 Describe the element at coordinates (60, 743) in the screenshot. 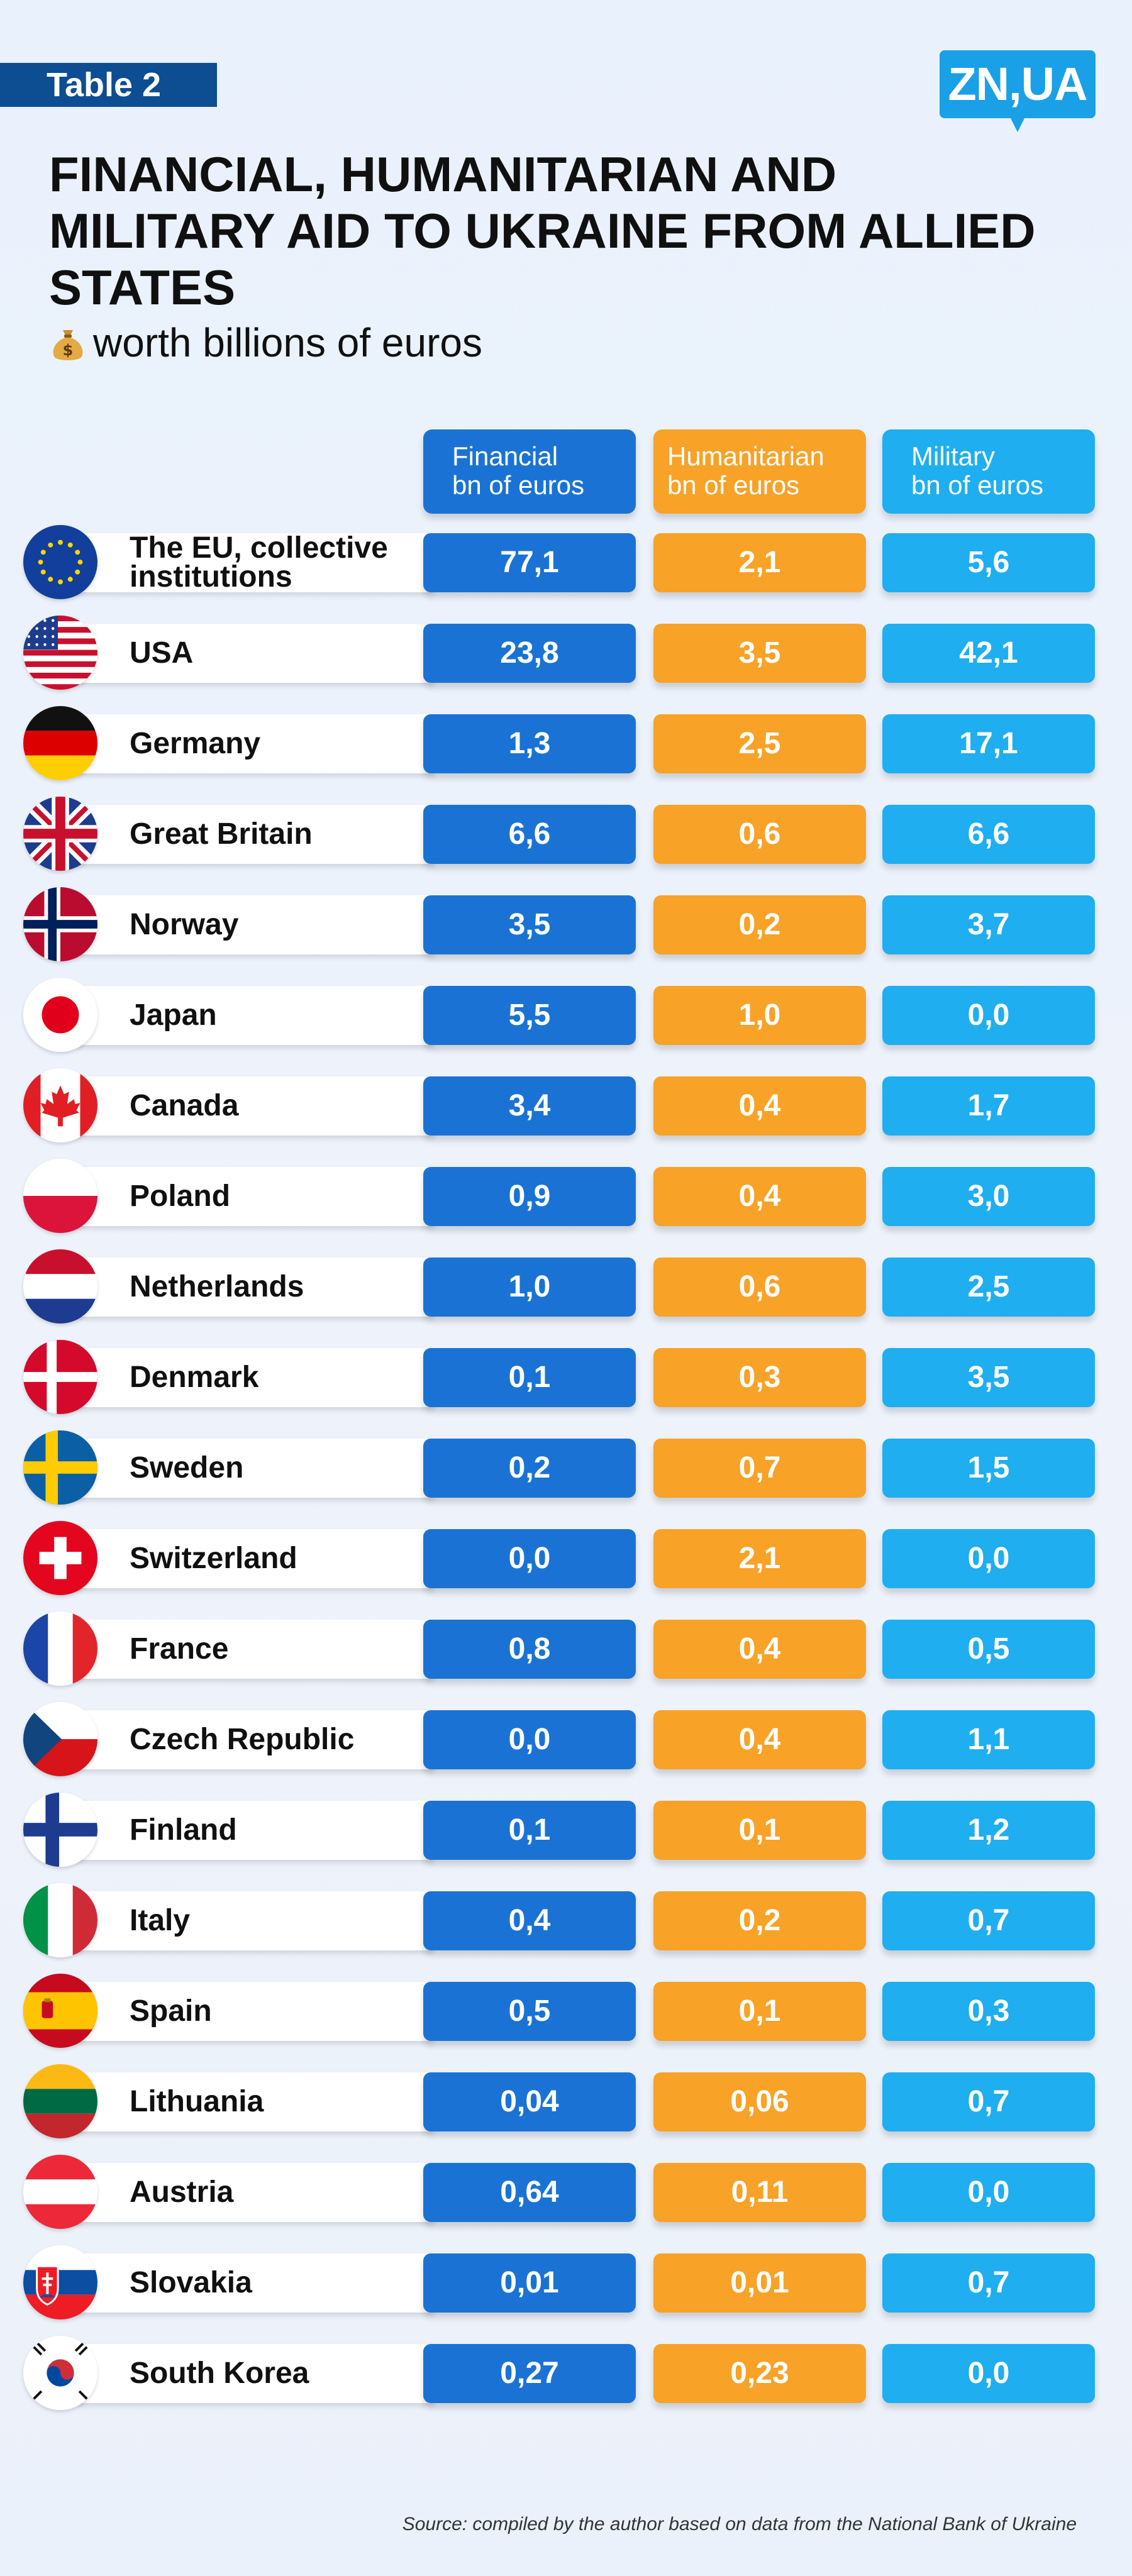

I see `germany-flag-icon` at that location.